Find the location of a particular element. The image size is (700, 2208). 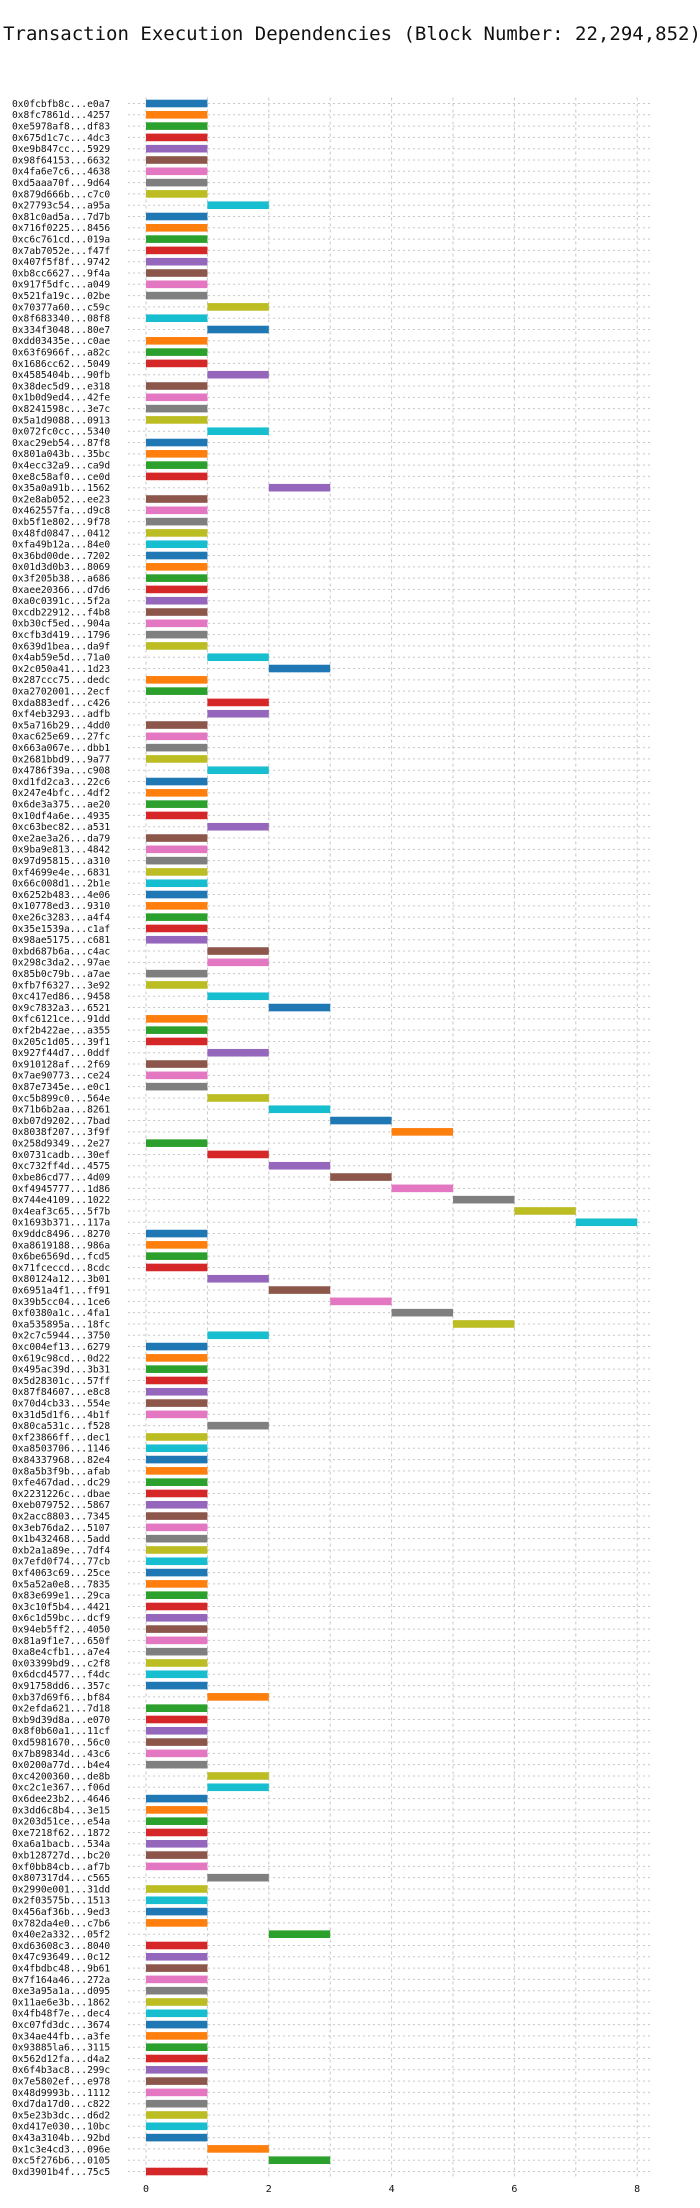

transaction-label: 0x98f64153...6632 is located at coordinates (61, 160).